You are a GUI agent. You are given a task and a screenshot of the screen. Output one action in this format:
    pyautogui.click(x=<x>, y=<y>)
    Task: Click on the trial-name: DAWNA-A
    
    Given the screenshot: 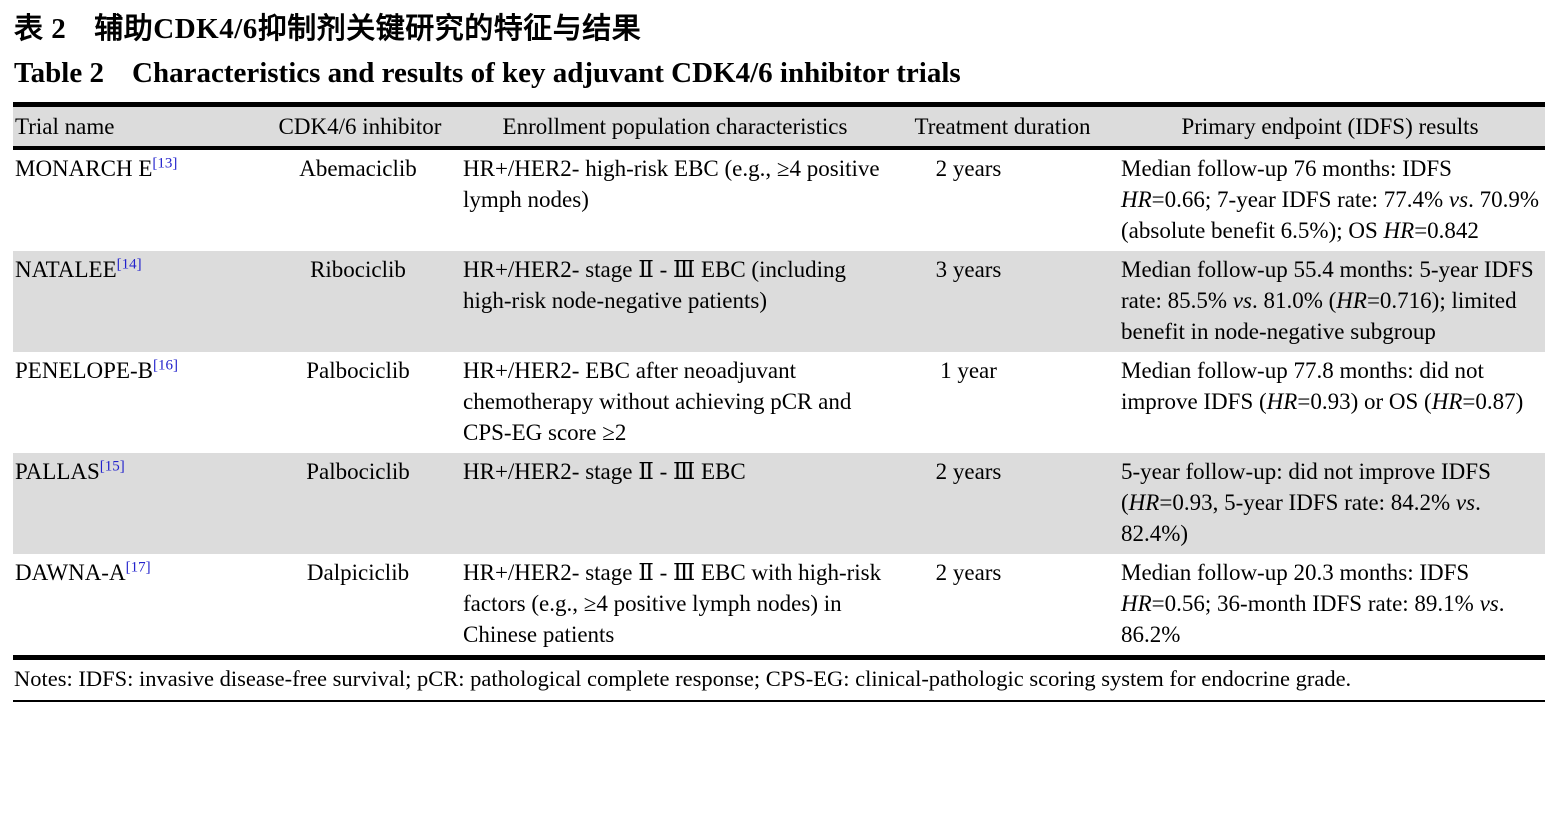 What is the action you would take?
    pyautogui.click(x=70, y=572)
    